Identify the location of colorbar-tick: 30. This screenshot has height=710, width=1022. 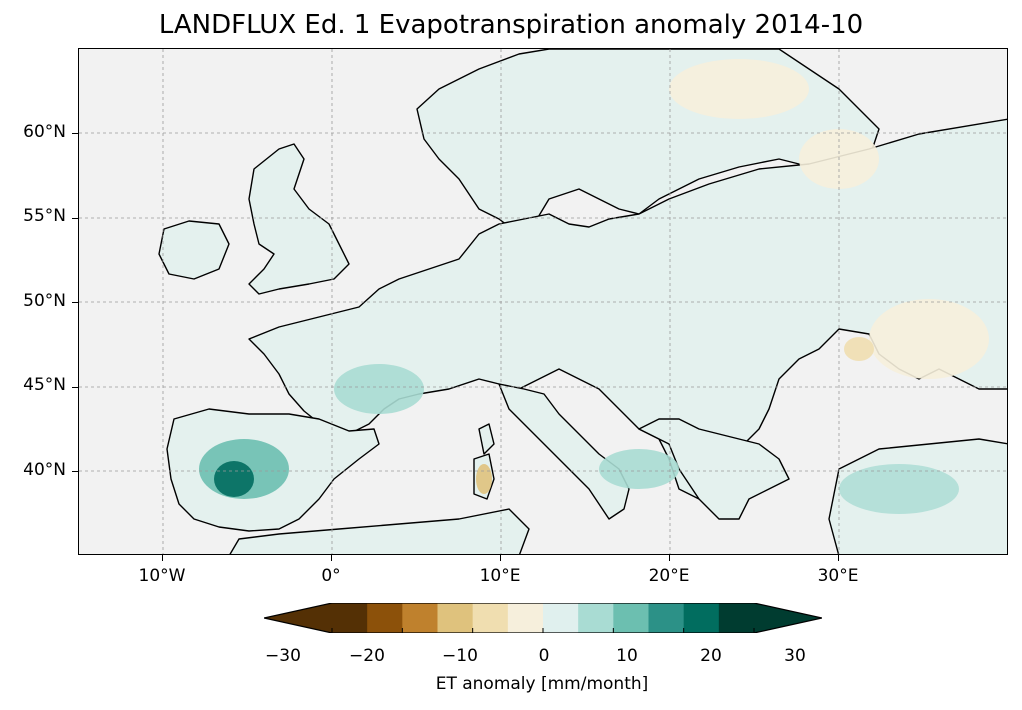
(795, 656).